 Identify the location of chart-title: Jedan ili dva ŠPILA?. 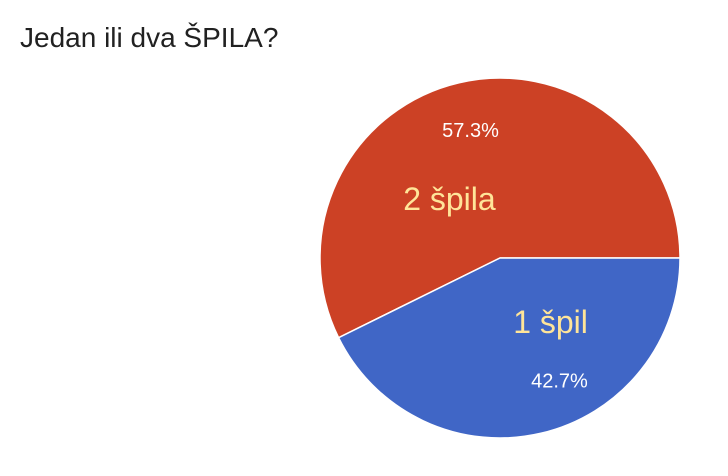
(149, 37).